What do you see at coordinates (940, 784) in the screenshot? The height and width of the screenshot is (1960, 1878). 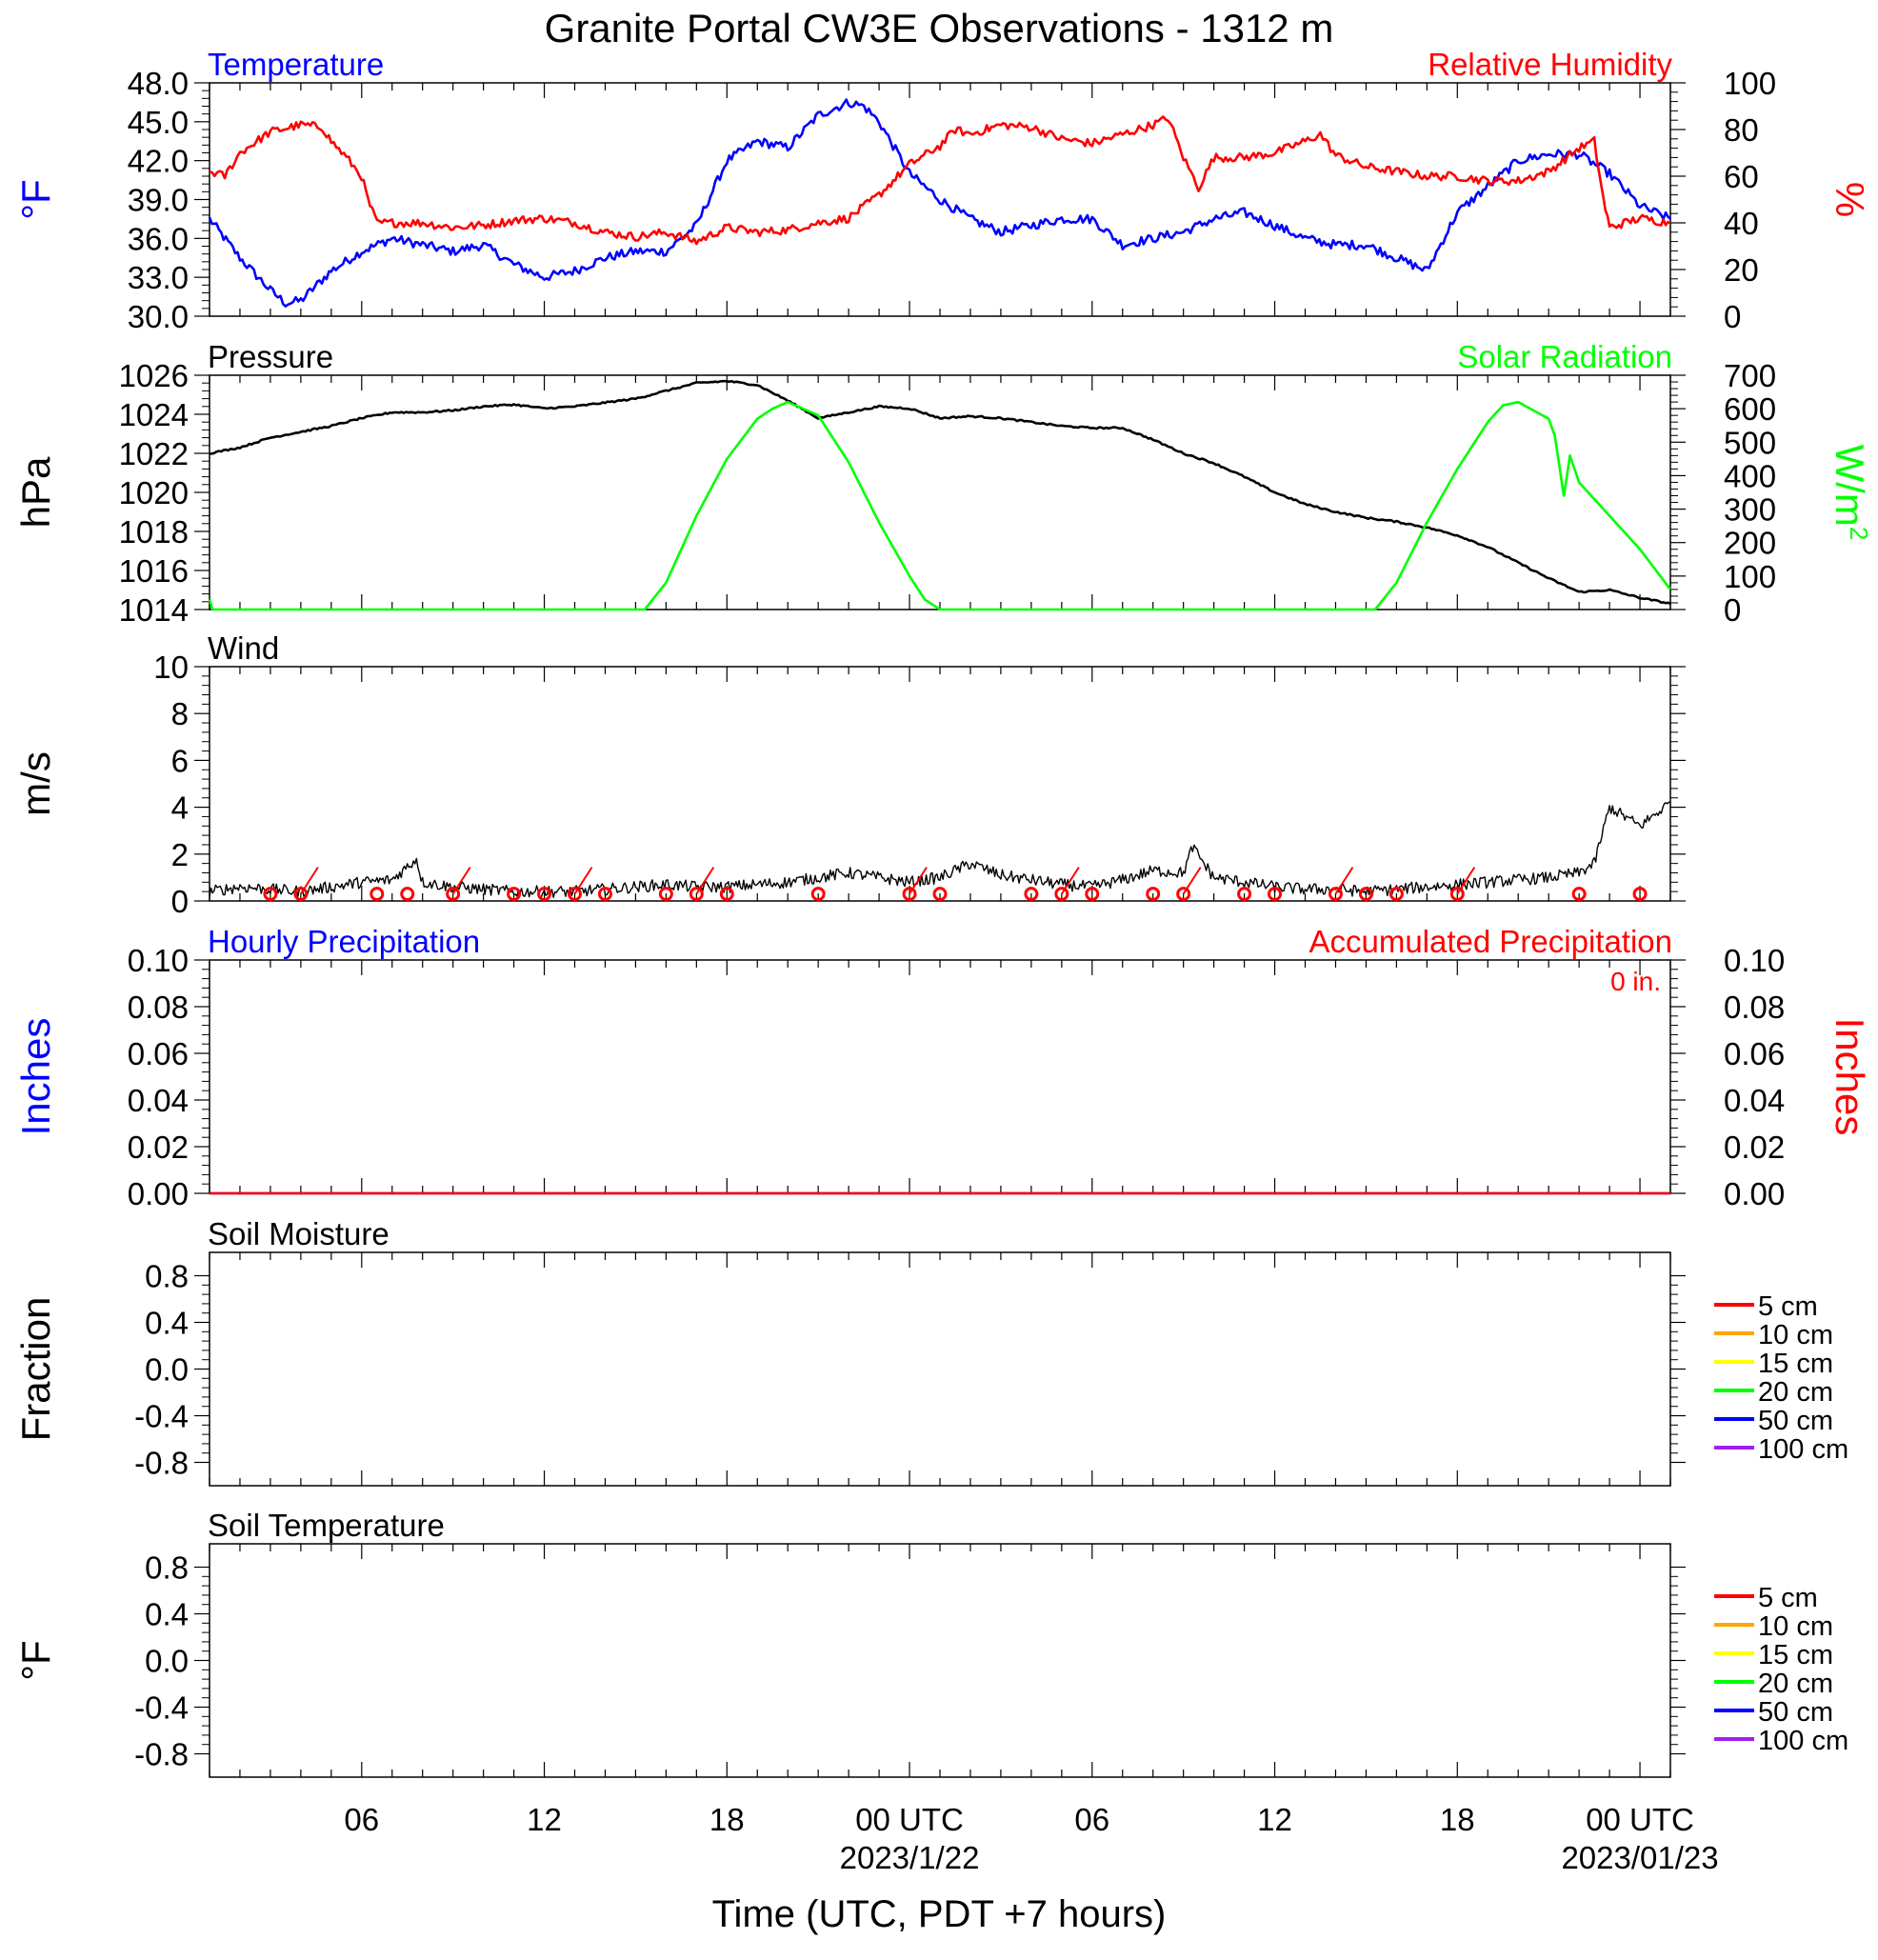 I see `wind-panel-frame` at bounding box center [940, 784].